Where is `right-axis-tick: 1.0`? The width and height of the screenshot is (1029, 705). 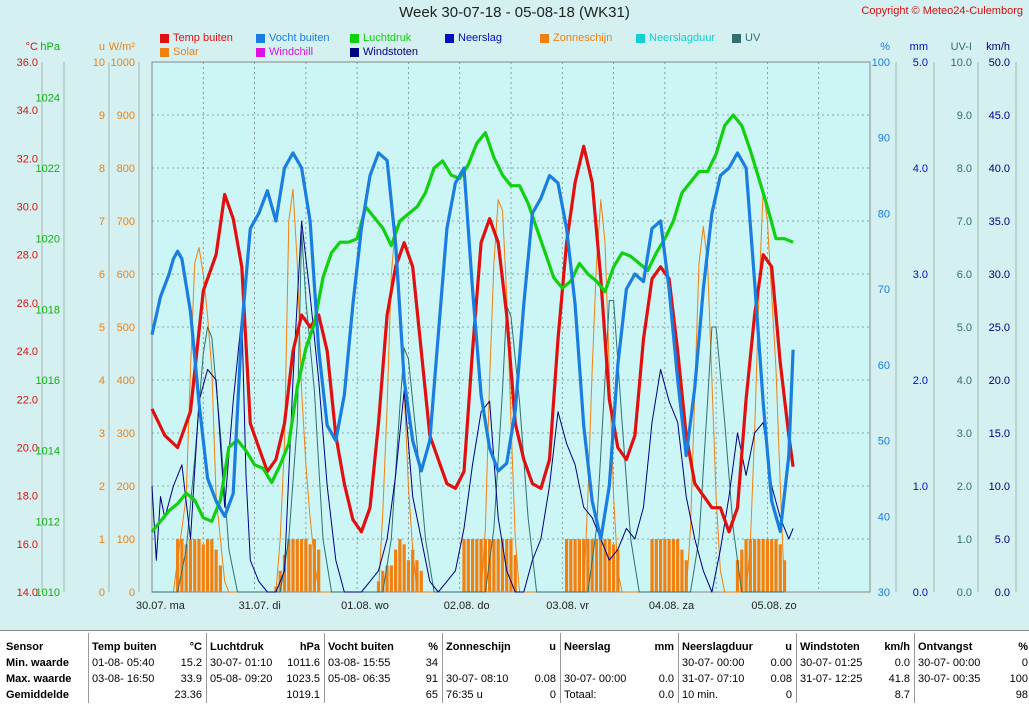 right-axis-tick: 1.0 is located at coordinates (964, 540).